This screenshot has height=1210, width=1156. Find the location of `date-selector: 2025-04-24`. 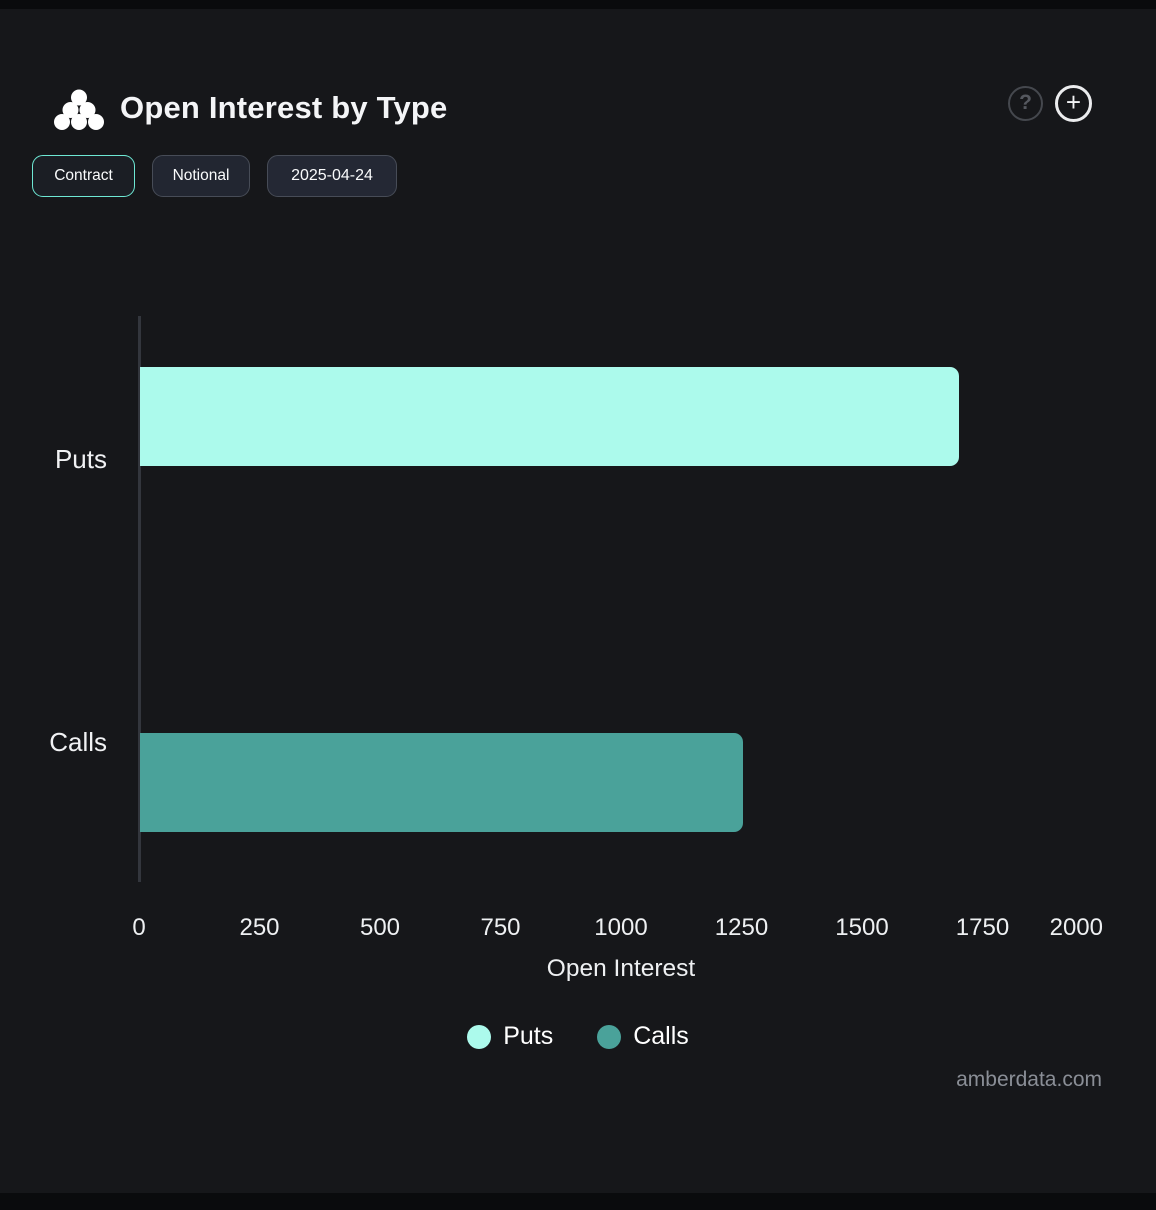

date-selector: 2025-04-24 is located at coordinates (332, 176).